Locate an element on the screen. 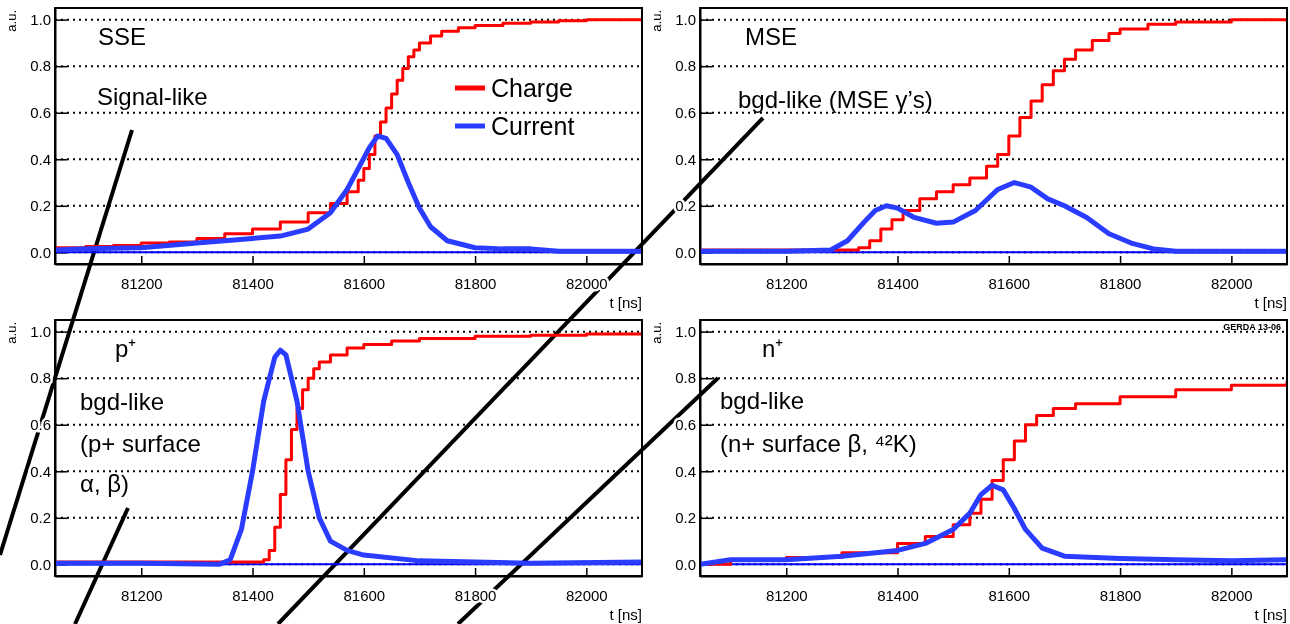  annotation: Signal-like is located at coordinates (152, 96).